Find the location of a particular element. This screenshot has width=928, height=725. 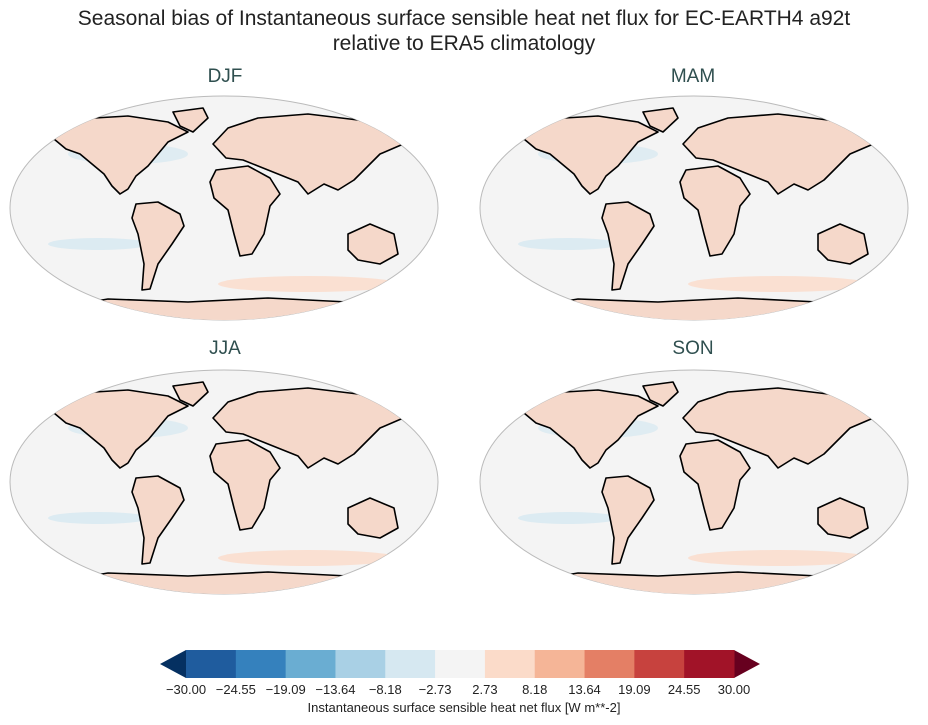

colorbar-tick-label: 8.18 is located at coordinates (535, 689).